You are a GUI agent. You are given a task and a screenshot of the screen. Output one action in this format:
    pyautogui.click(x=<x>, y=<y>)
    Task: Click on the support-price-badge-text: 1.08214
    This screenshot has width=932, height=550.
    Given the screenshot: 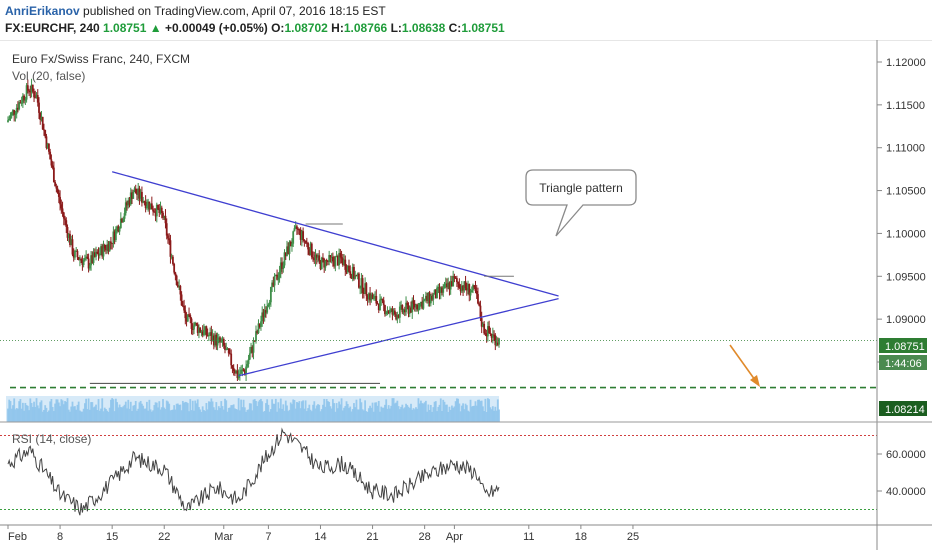 What is the action you would take?
    pyautogui.click(x=905, y=410)
    